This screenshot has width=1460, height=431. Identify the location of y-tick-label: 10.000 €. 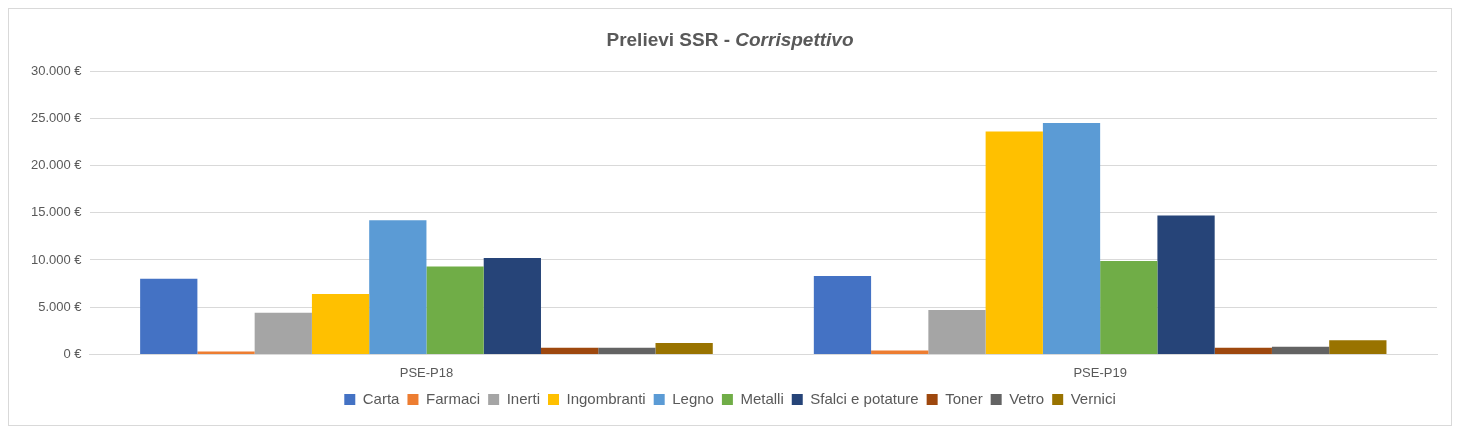
(56, 259).